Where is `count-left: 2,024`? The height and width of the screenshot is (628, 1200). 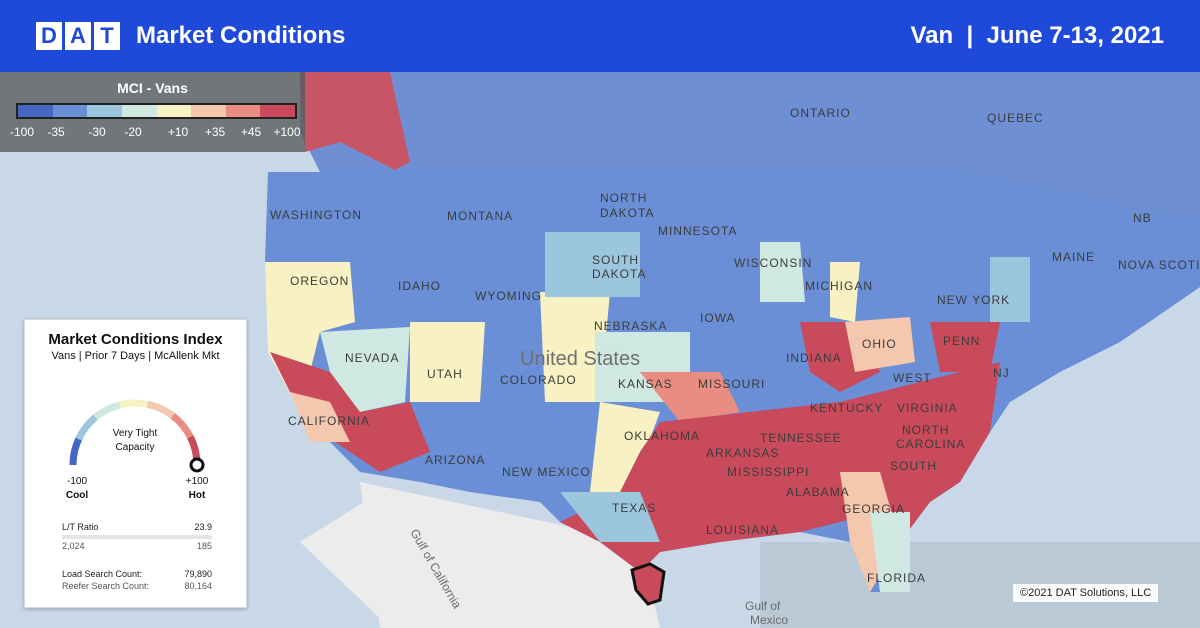 count-left: 2,024 is located at coordinates (73, 546).